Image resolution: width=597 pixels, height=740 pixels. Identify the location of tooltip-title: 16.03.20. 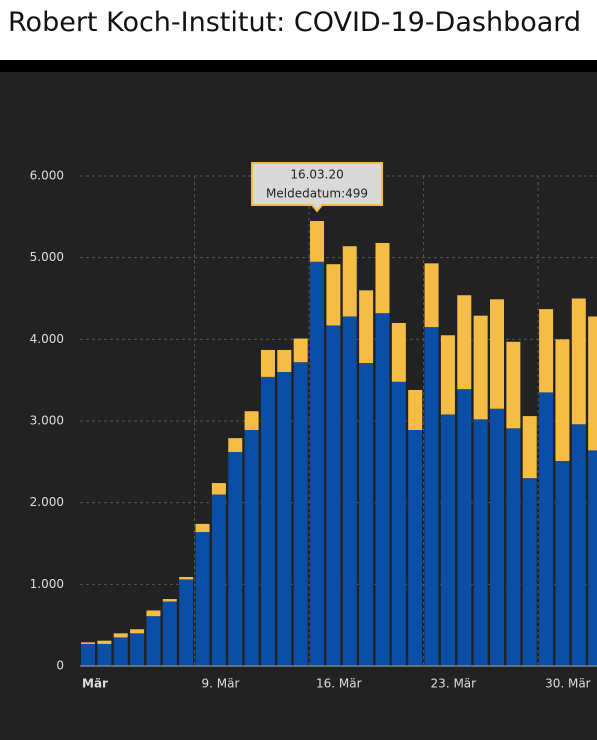
(316, 174).